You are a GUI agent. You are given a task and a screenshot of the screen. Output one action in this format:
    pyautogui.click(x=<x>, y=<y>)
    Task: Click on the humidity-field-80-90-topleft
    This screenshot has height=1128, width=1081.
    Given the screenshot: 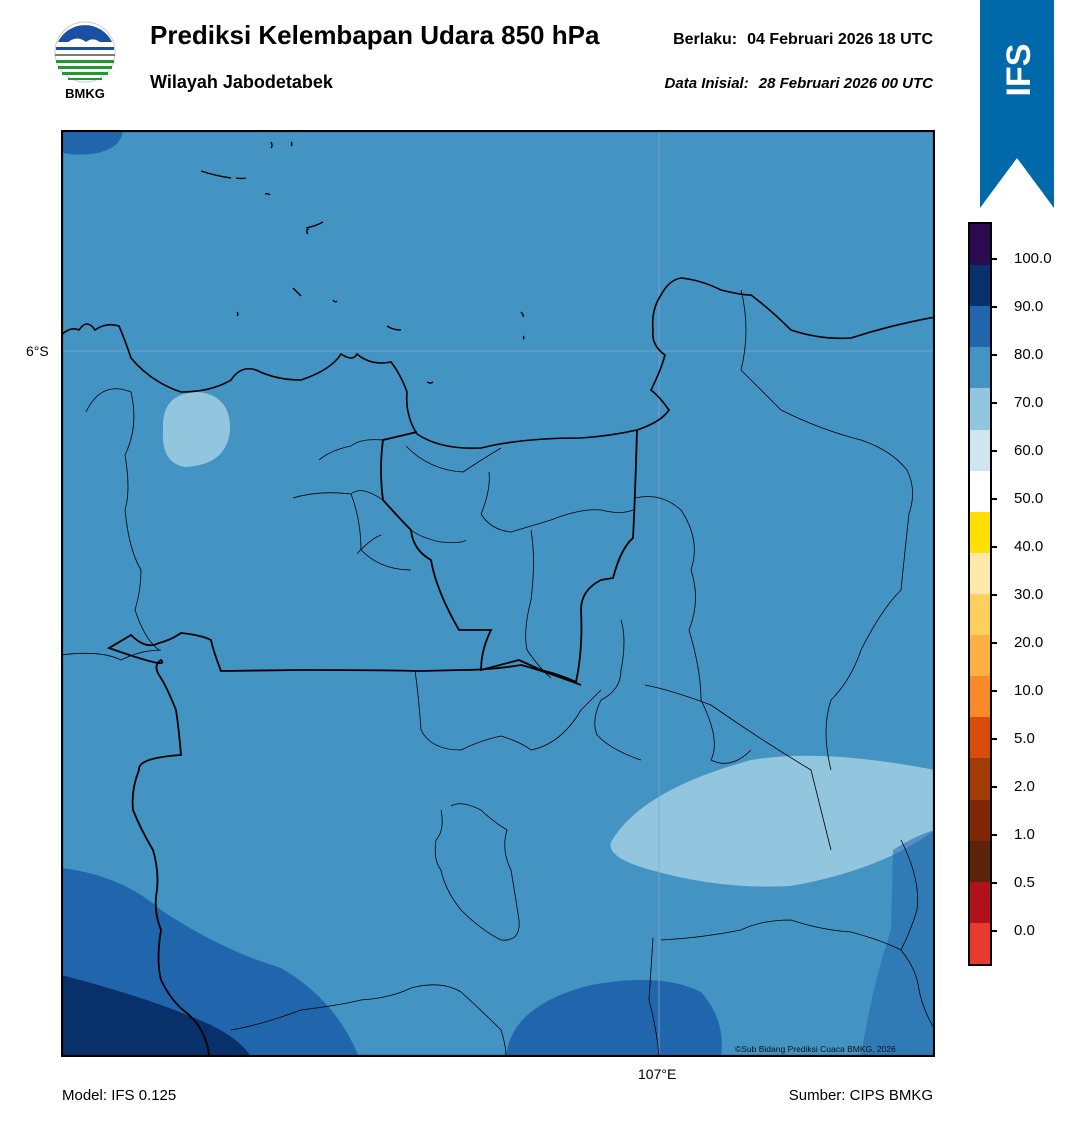 What is the action you would take?
    pyautogui.click(x=92, y=142)
    